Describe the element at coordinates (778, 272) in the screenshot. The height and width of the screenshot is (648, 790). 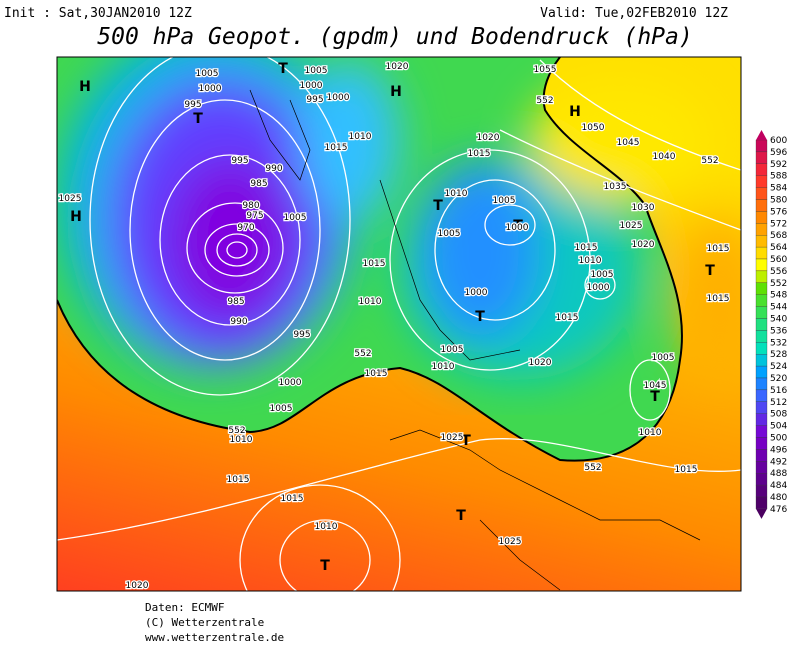
I see `legend-label: 556` at that location.